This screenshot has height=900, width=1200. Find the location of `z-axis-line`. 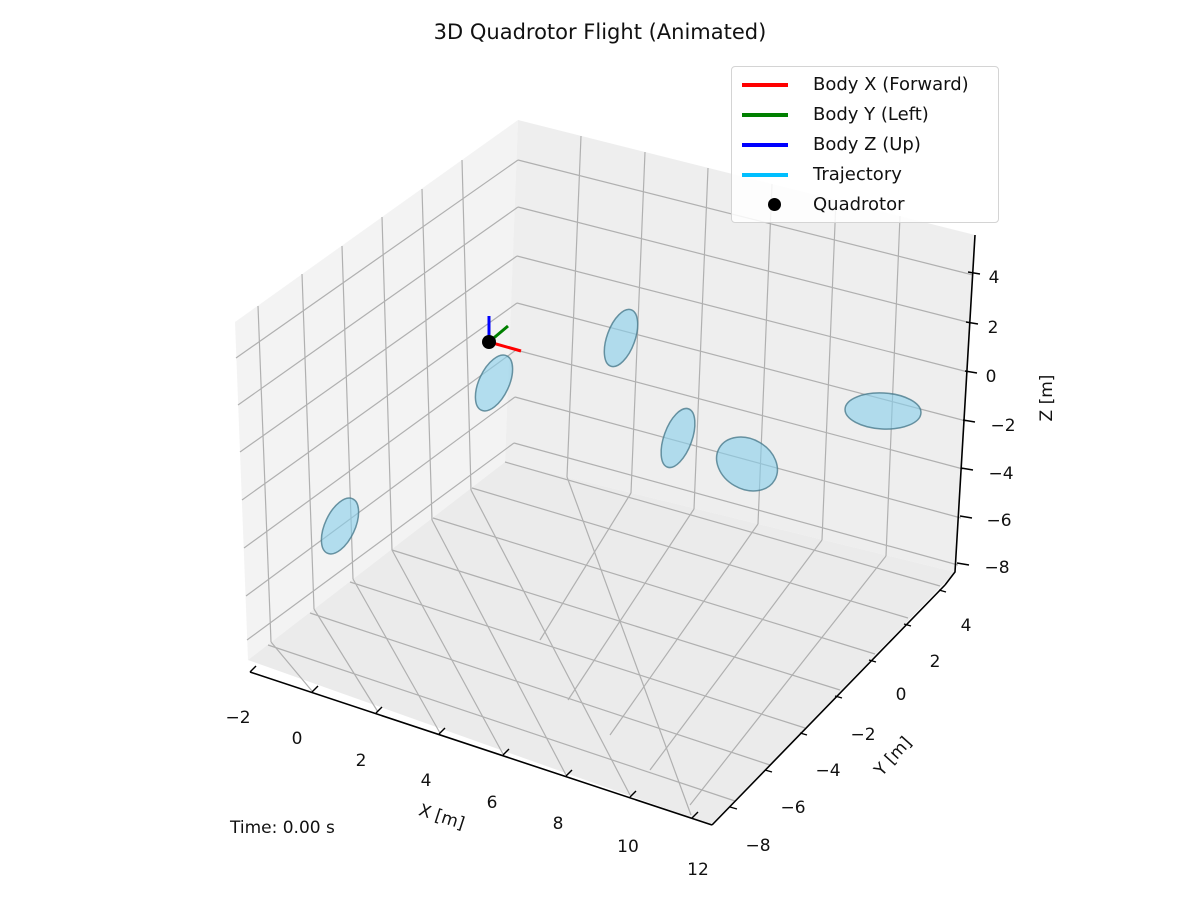

z-axis-line is located at coordinates (960, 410).